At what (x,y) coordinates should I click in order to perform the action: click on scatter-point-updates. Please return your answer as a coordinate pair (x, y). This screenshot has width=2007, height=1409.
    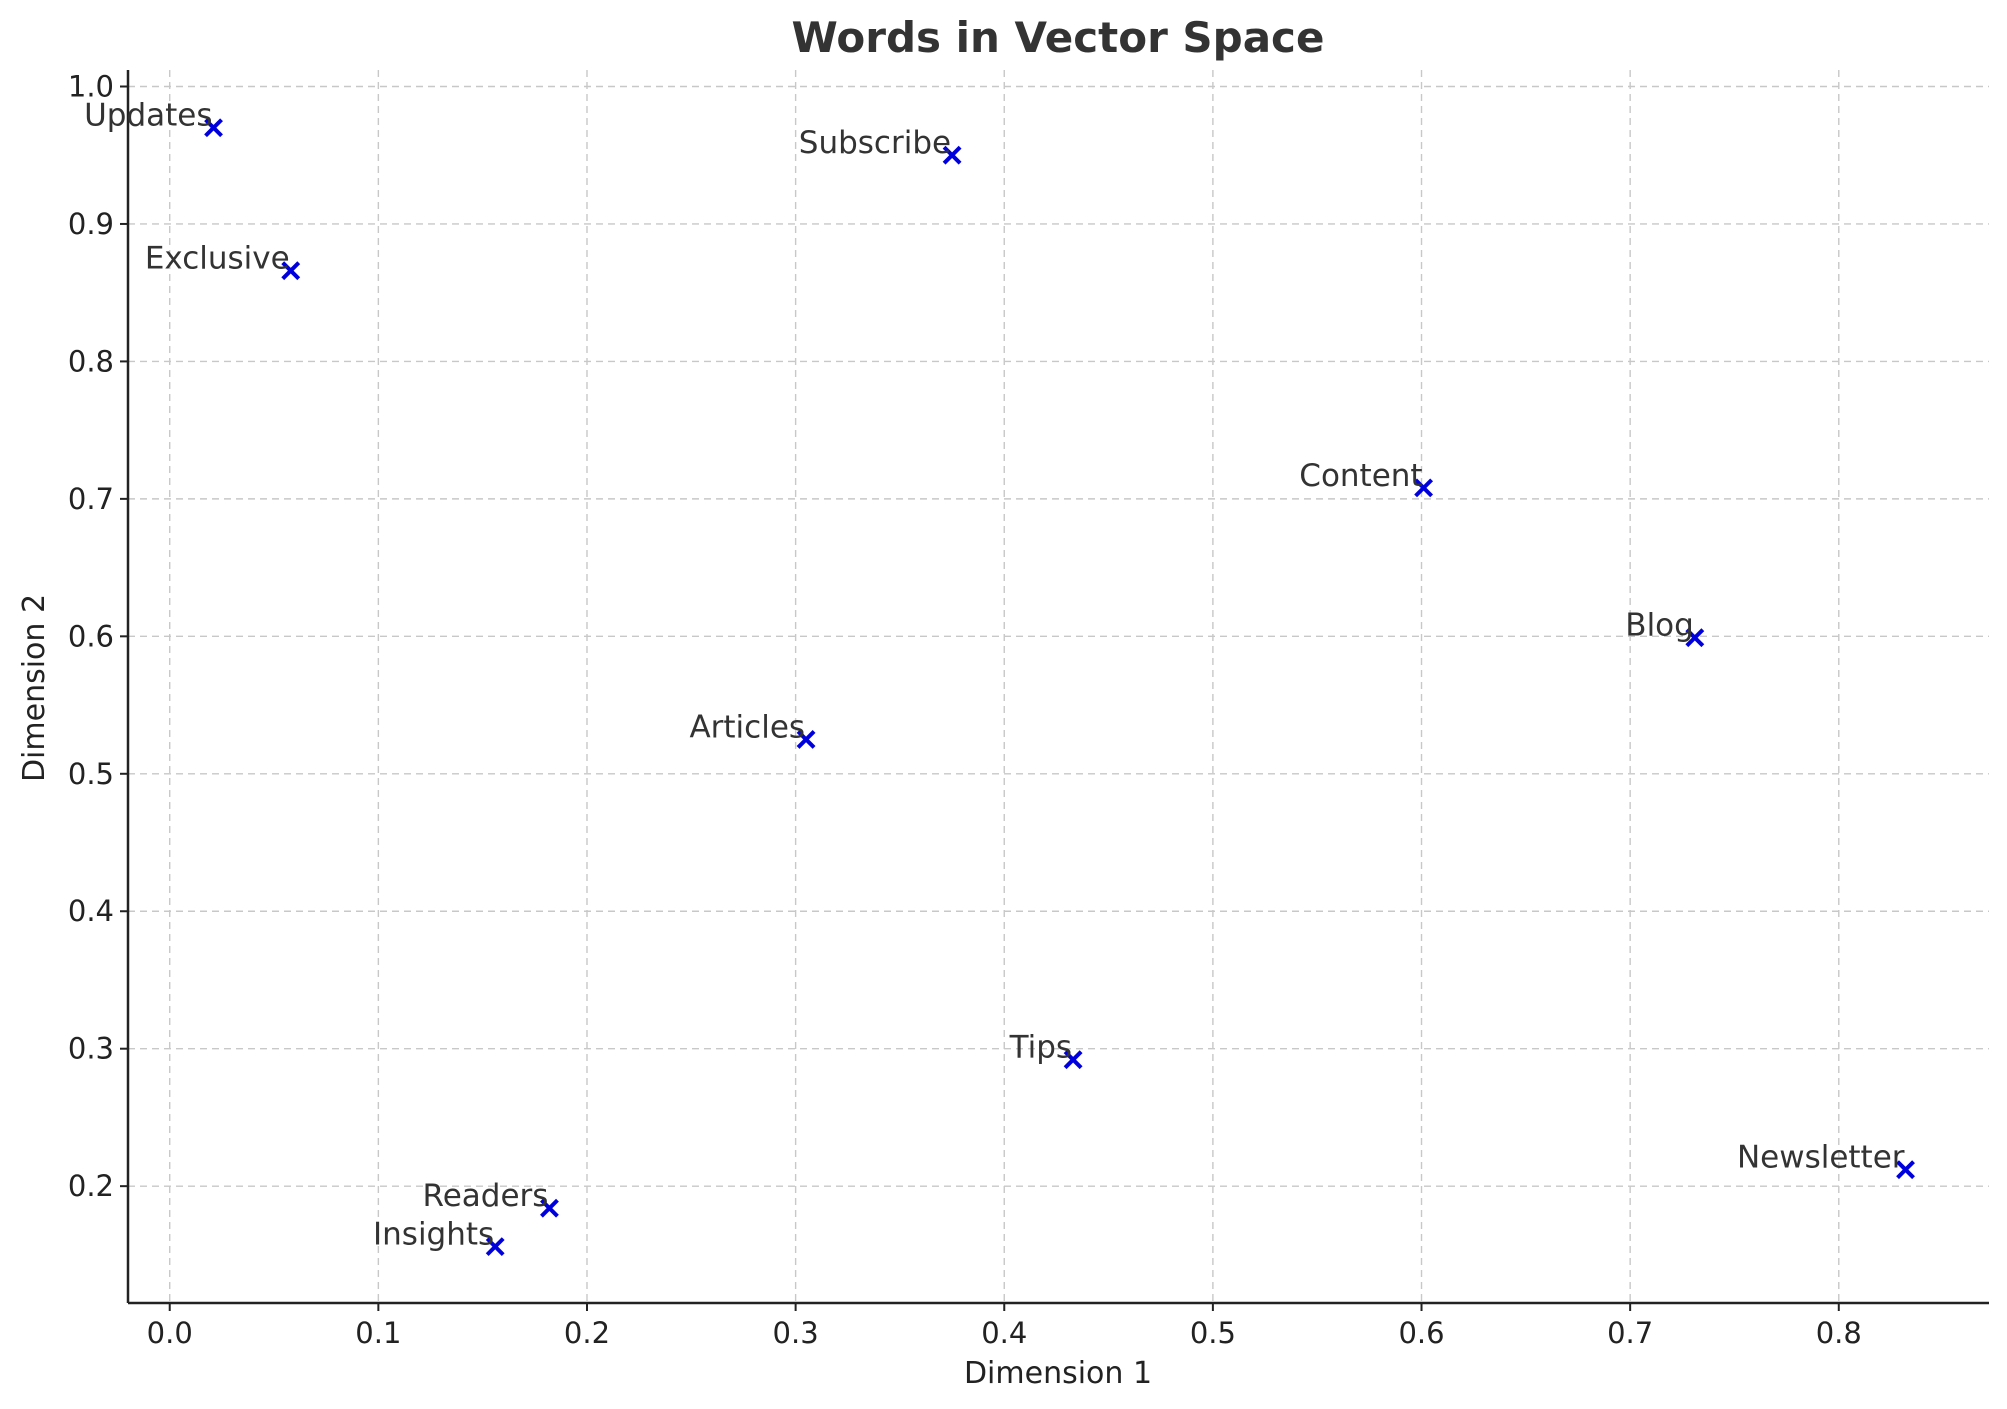
    Looking at the image, I should click on (213, 128).